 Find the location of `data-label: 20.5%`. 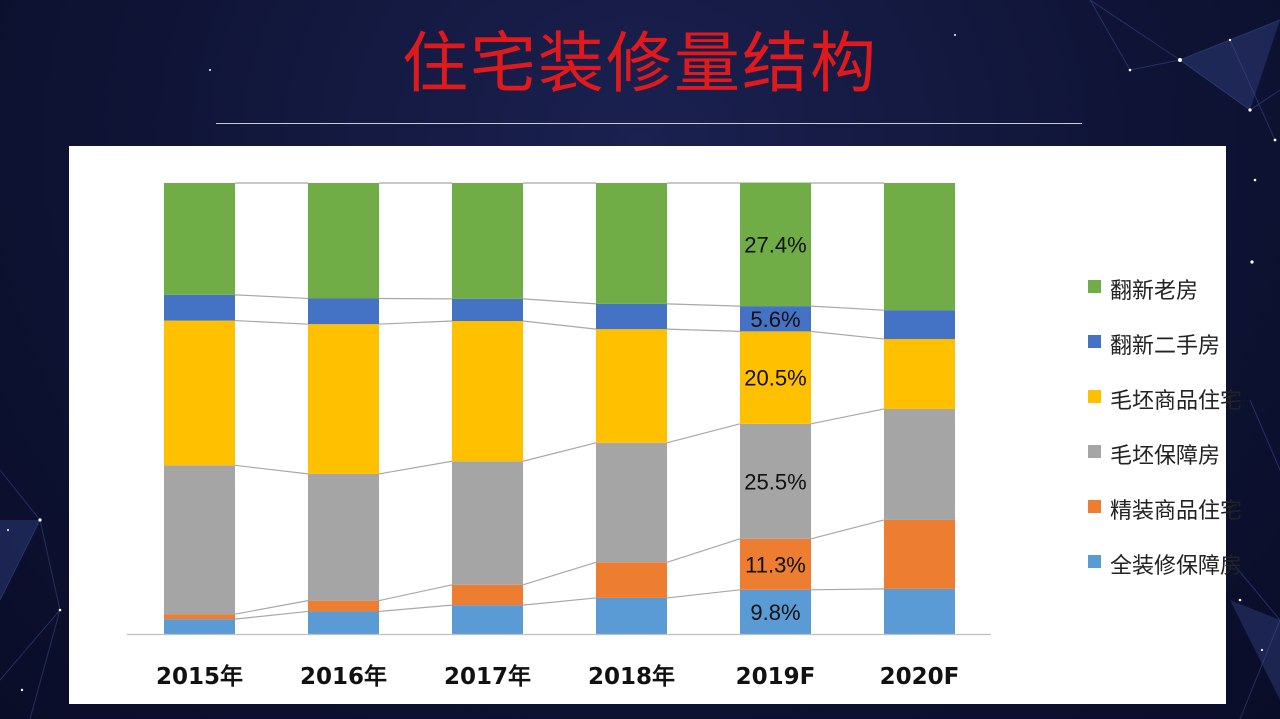

data-label: 20.5% is located at coordinates (775, 378).